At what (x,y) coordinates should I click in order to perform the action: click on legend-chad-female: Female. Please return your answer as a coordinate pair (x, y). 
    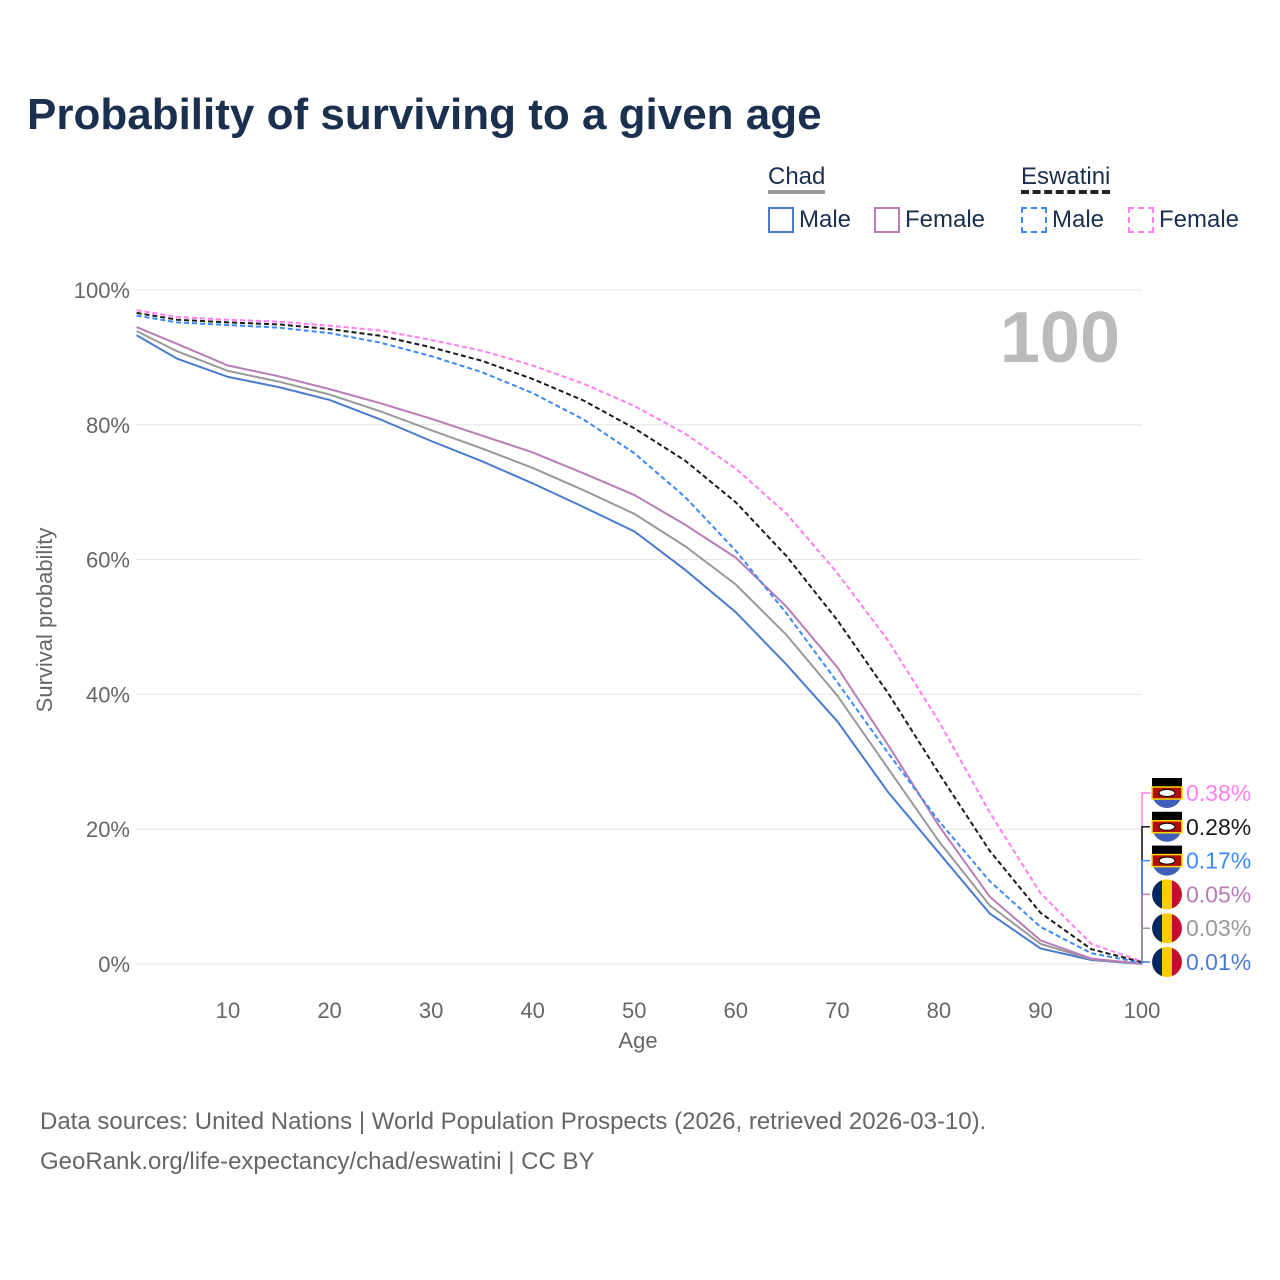
    Looking at the image, I should click on (929, 220).